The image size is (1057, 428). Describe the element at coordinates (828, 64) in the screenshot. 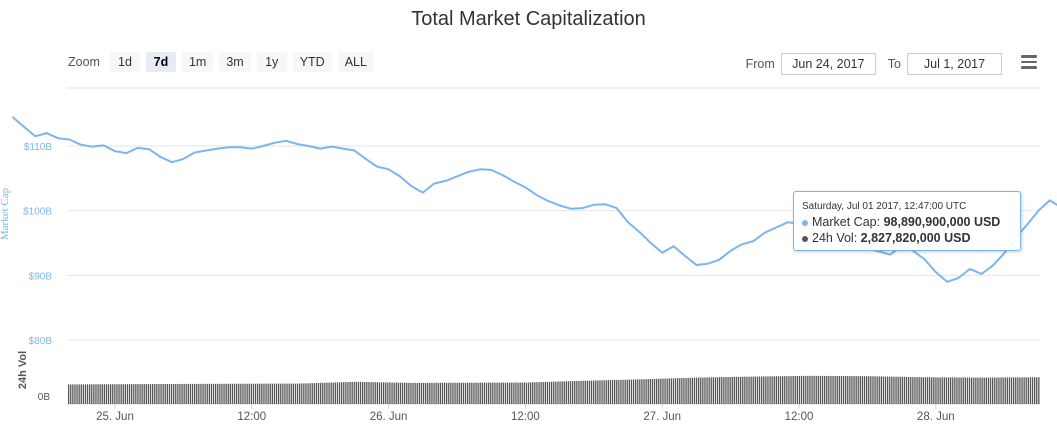

I see `from-date-input: Jun 24, 2017` at that location.